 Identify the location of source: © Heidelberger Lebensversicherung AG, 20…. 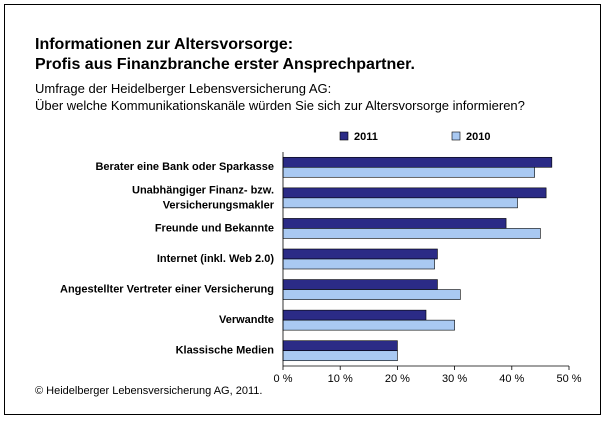
(148, 391).